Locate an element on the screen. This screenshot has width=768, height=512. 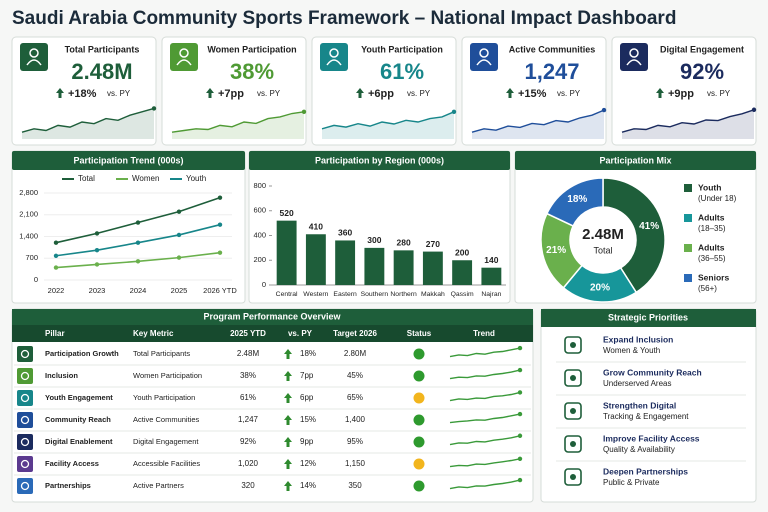
priority-sub: Quality & Availability is located at coordinates (639, 449).